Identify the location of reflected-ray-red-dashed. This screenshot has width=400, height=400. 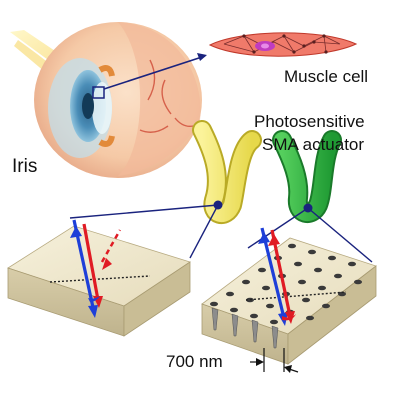
(111, 246).